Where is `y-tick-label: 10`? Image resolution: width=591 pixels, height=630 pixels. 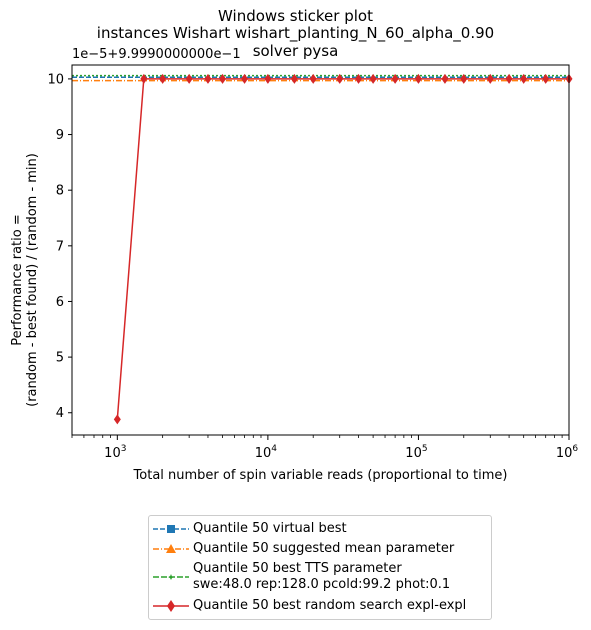 y-tick-label: 10 is located at coordinates (55, 79).